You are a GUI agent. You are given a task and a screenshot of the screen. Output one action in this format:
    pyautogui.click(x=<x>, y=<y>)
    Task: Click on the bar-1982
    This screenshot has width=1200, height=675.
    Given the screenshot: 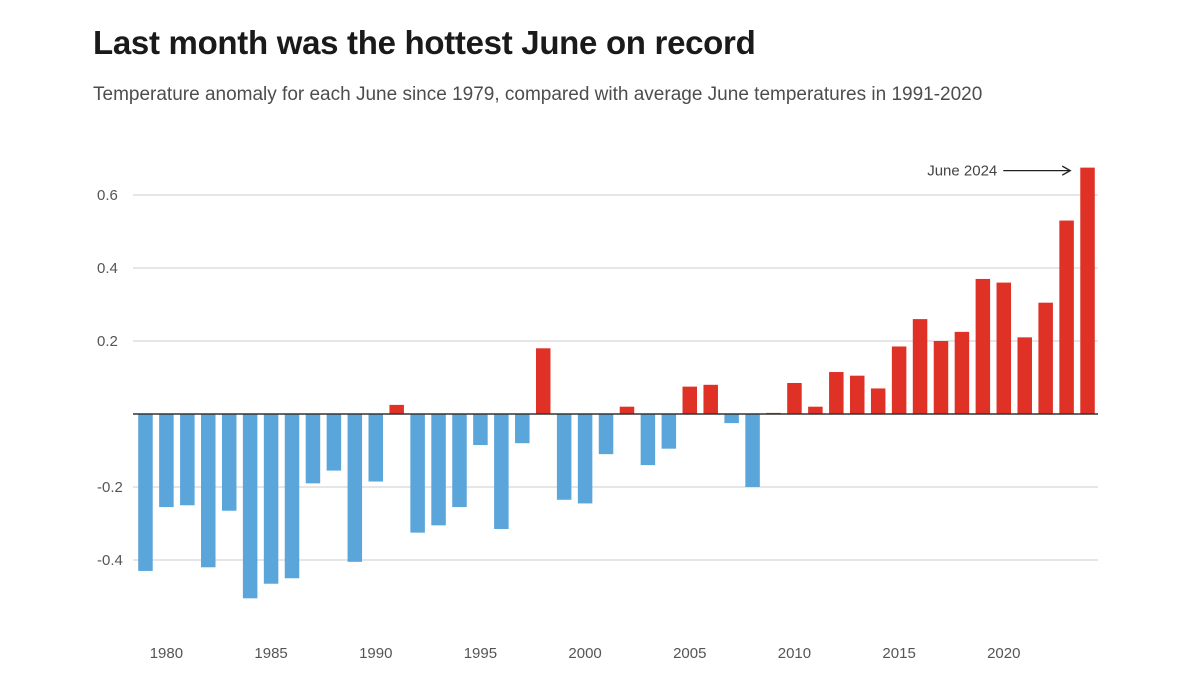 What is the action you would take?
    pyautogui.click(x=208, y=491)
    